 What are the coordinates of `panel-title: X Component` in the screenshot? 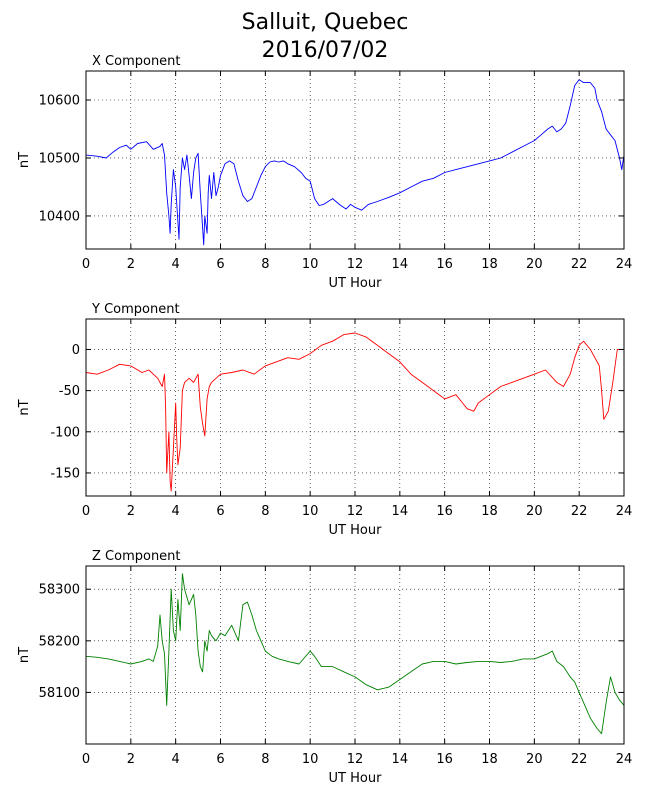 It's located at (136, 61).